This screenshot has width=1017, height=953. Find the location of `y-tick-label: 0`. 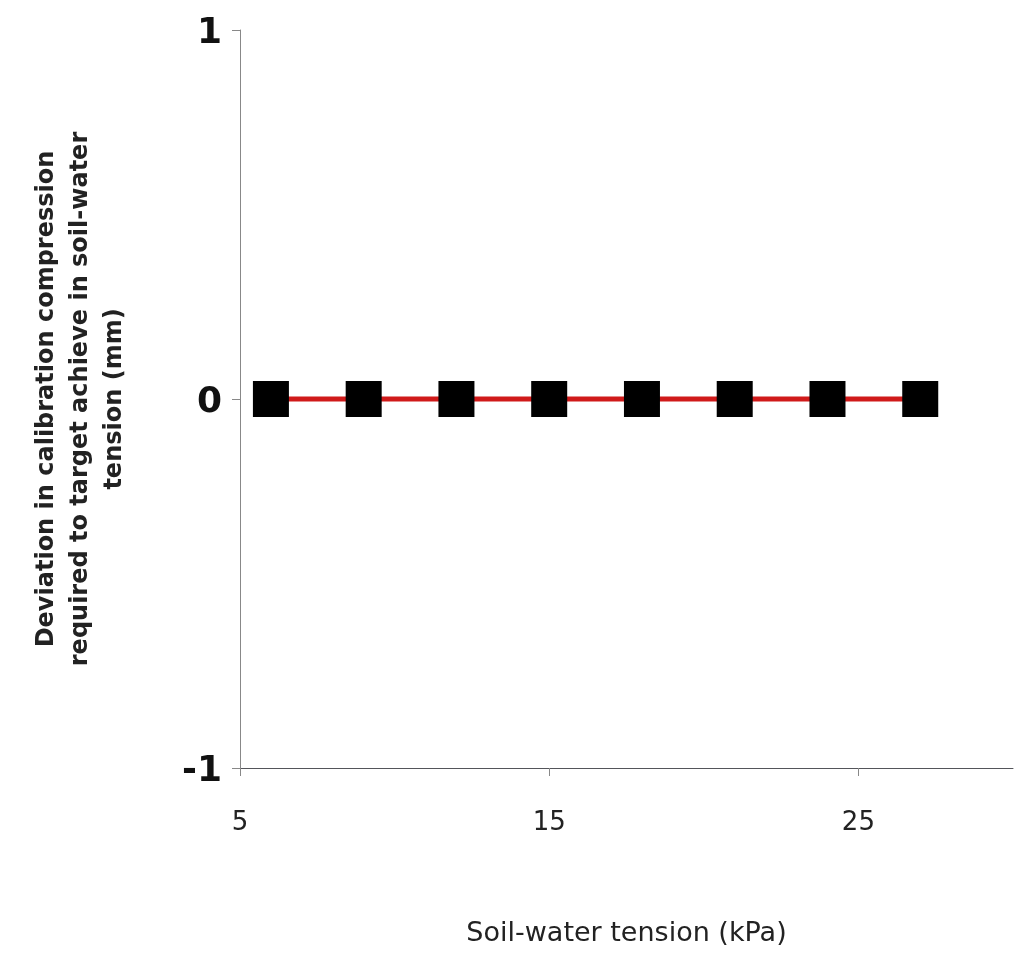

y-tick-label: 0 is located at coordinates (209, 399).